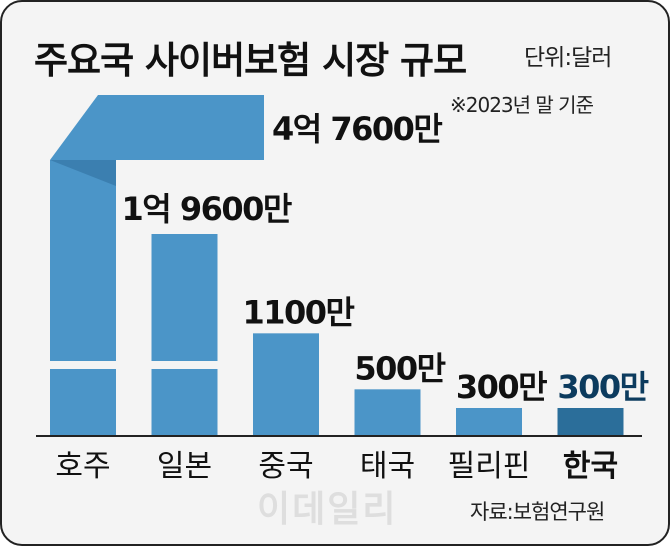 The width and height of the screenshot is (670, 546). I want to click on source-label: 자료:보험연구원, so click(537, 512).